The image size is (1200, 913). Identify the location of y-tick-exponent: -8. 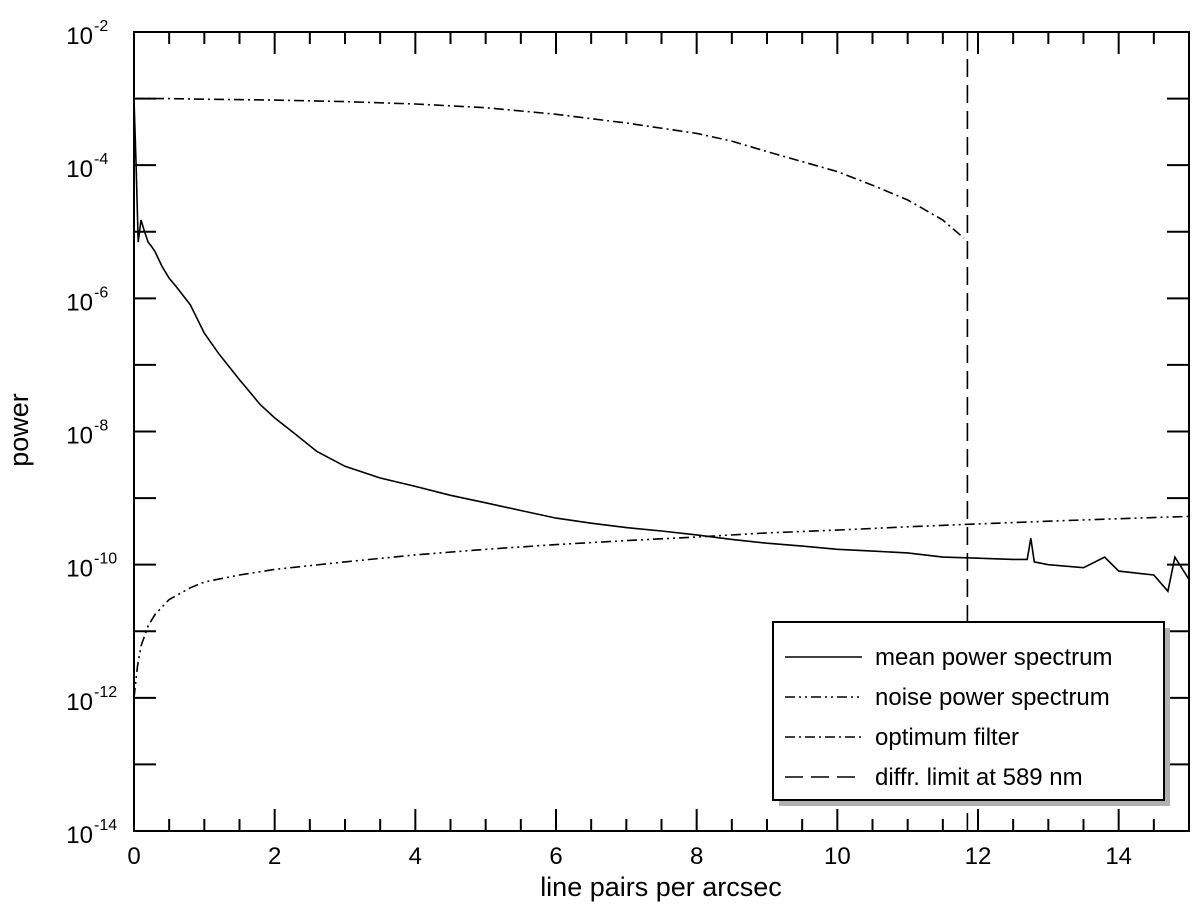
(101, 426).